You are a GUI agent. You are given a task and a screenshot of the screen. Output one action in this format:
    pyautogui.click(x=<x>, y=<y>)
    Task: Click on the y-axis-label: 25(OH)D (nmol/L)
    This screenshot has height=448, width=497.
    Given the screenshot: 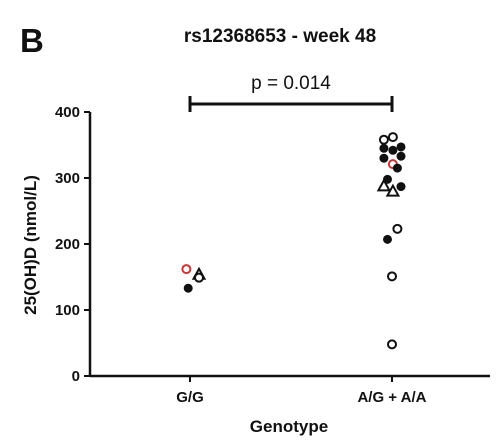 What is the action you would take?
    pyautogui.click(x=30, y=245)
    